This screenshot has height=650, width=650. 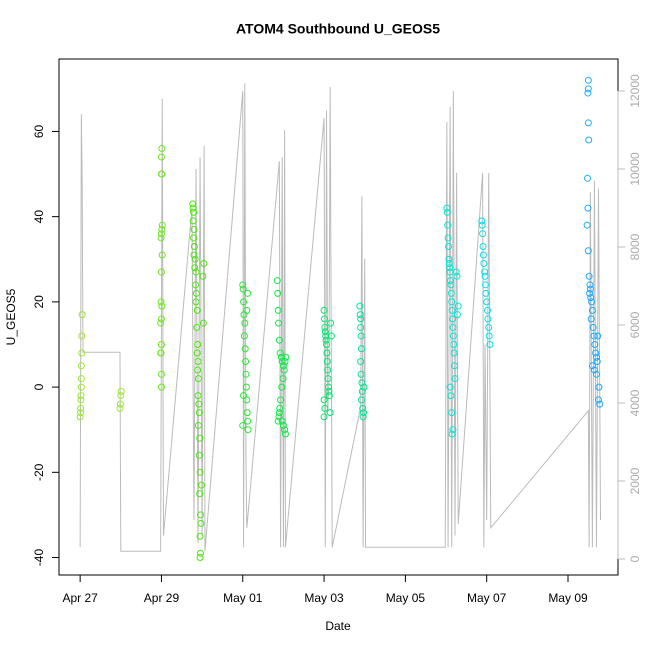 I want to click on chart-title: ATOM4 Southbound U_GEOS5, so click(x=338, y=29).